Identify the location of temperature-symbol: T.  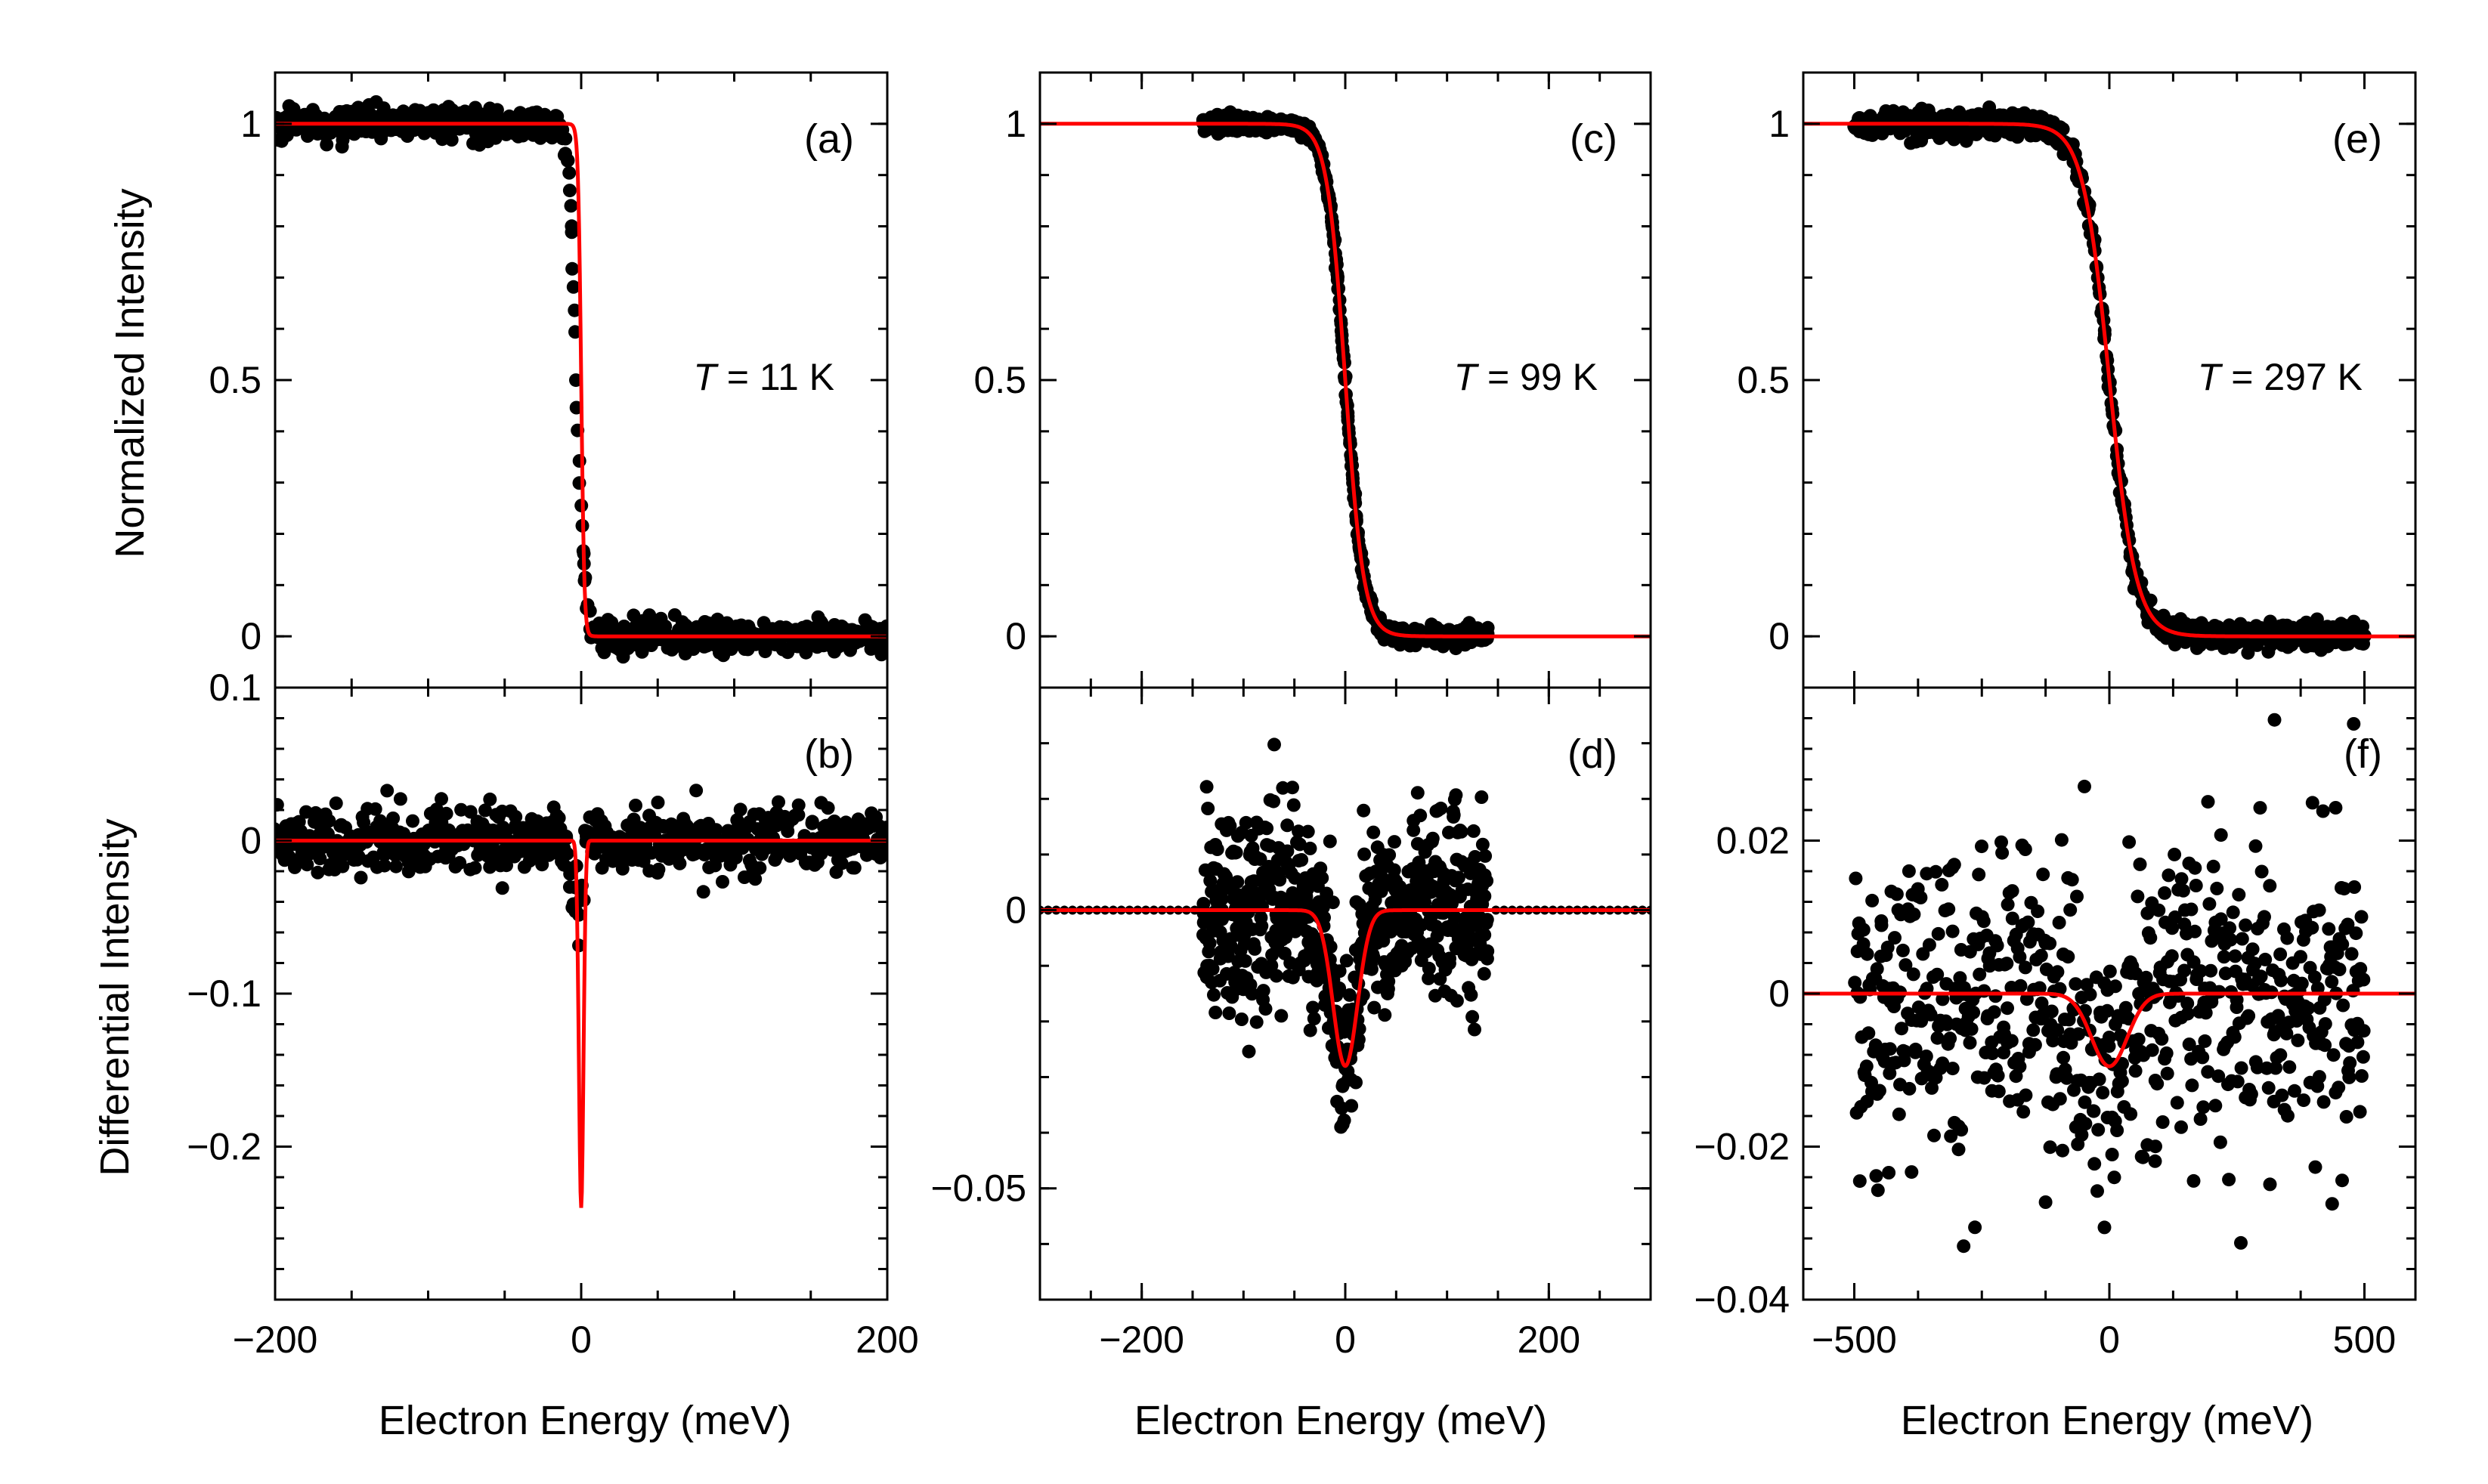
(1467, 377).